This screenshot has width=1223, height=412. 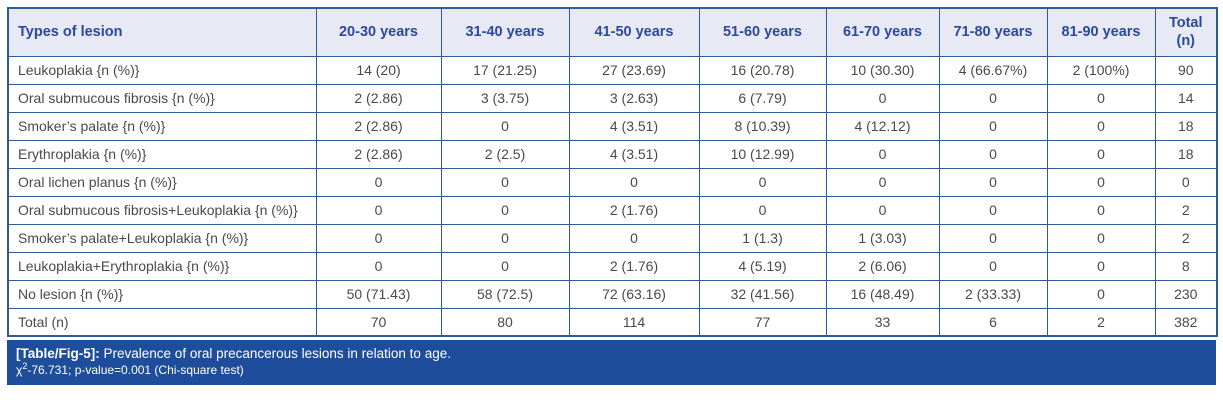 I want to click on chi-statistic-text: -76.731; p-value=0.001 (Chi-square test), so click(x=135, y=370).